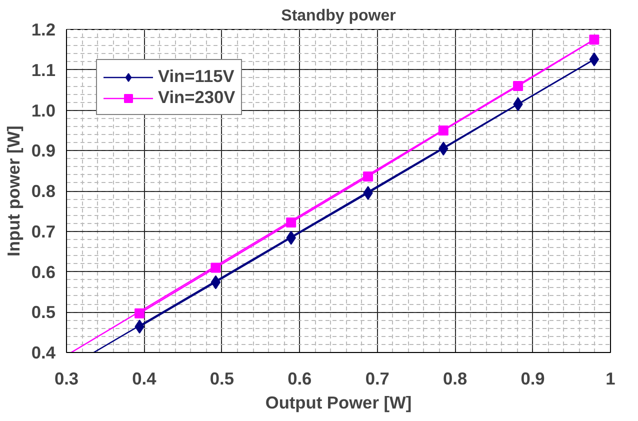  What do you see at coordinates (43, 150) in the screenshot?
I see `y-tick-label: 0.9` at bounding box center [43, 150].